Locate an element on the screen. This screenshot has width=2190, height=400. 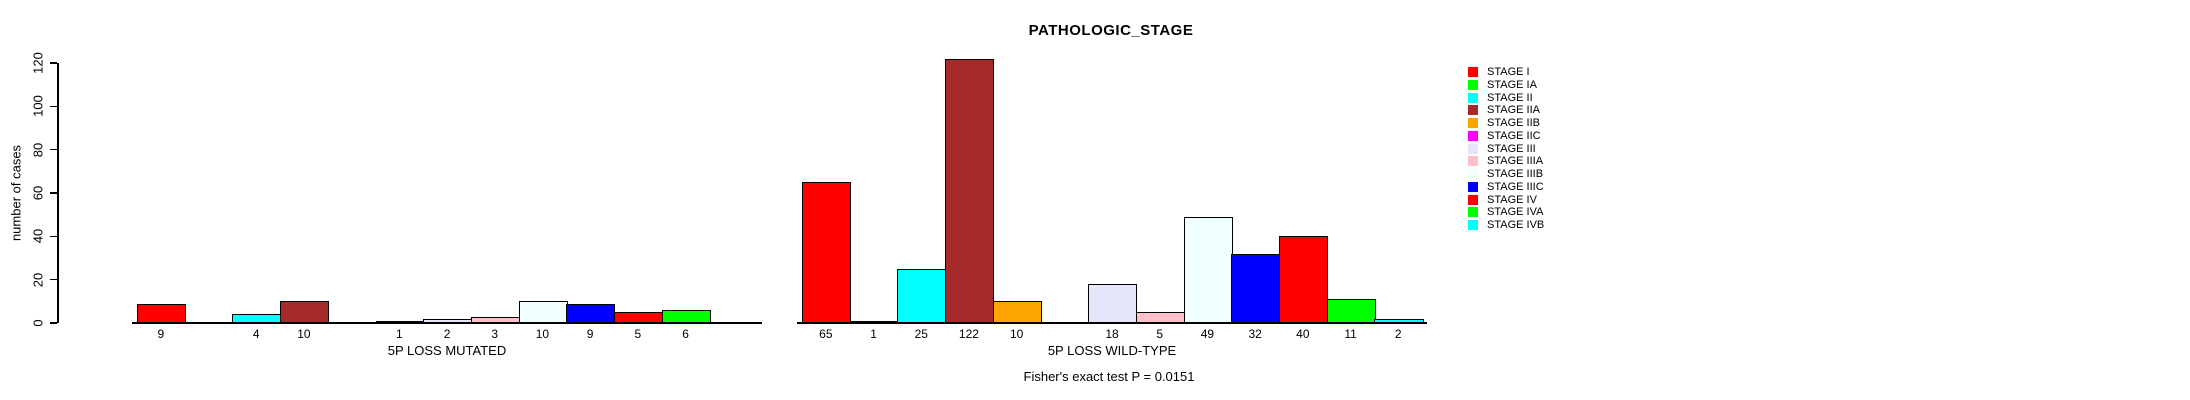
bar-value-label: 40 is located at coordinates (1303, 334).